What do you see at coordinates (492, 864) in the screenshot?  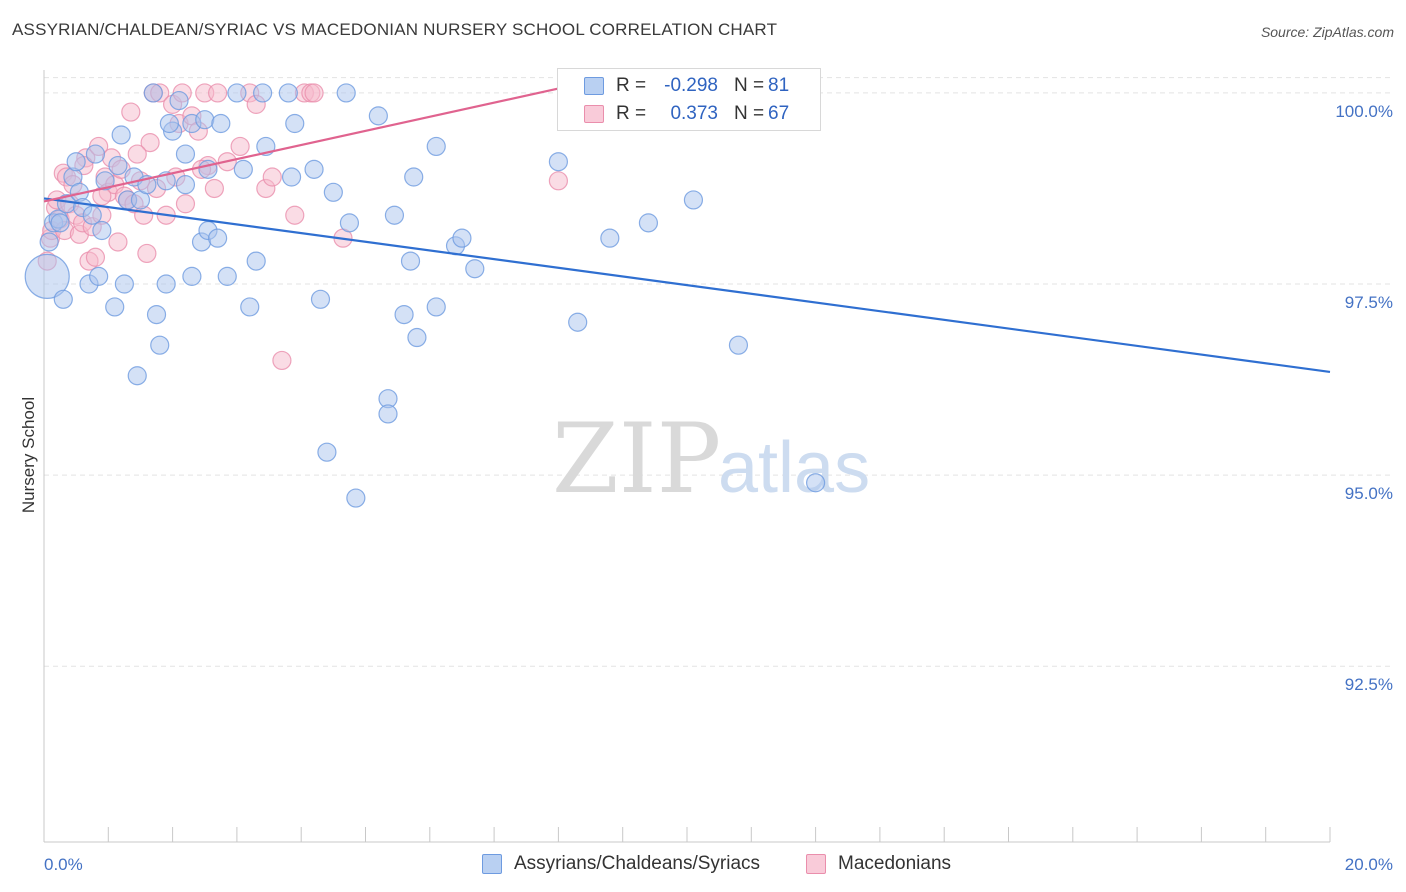 I see `legend-swatch-blue` at bounding box center [492, 864].